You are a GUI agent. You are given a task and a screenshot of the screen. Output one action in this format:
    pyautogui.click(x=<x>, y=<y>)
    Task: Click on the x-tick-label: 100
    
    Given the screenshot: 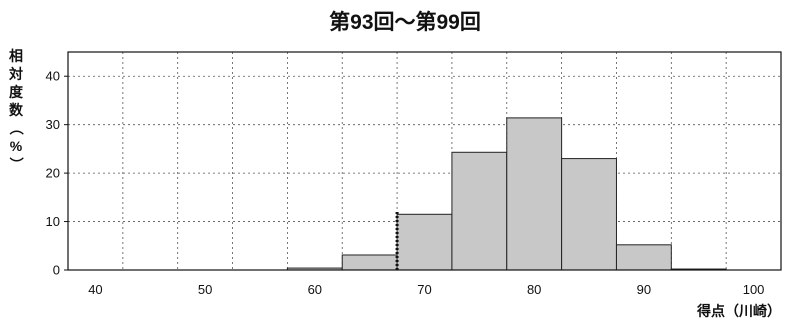 What is the action you would take?
    pyautogui.click(x=754, y=289)
    